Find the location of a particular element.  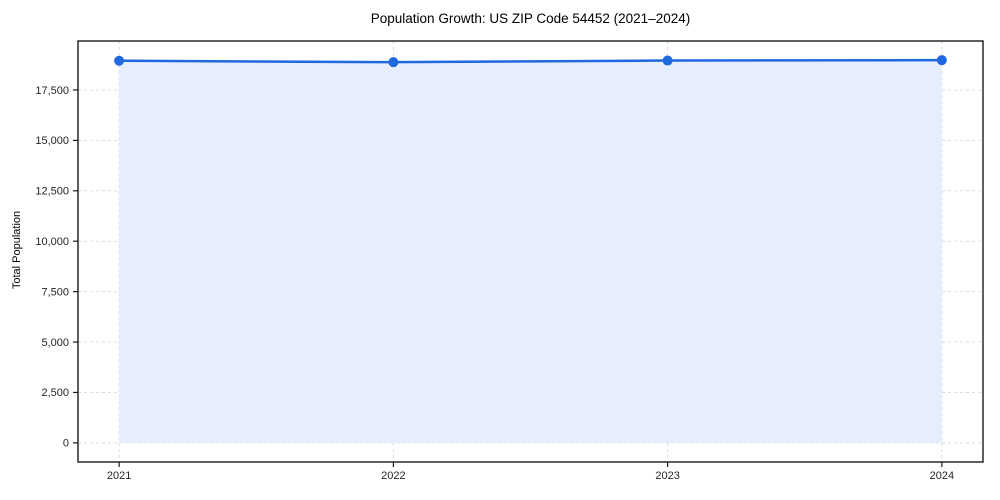

y-tick-label: 0 is located at coordinates (66, 444).